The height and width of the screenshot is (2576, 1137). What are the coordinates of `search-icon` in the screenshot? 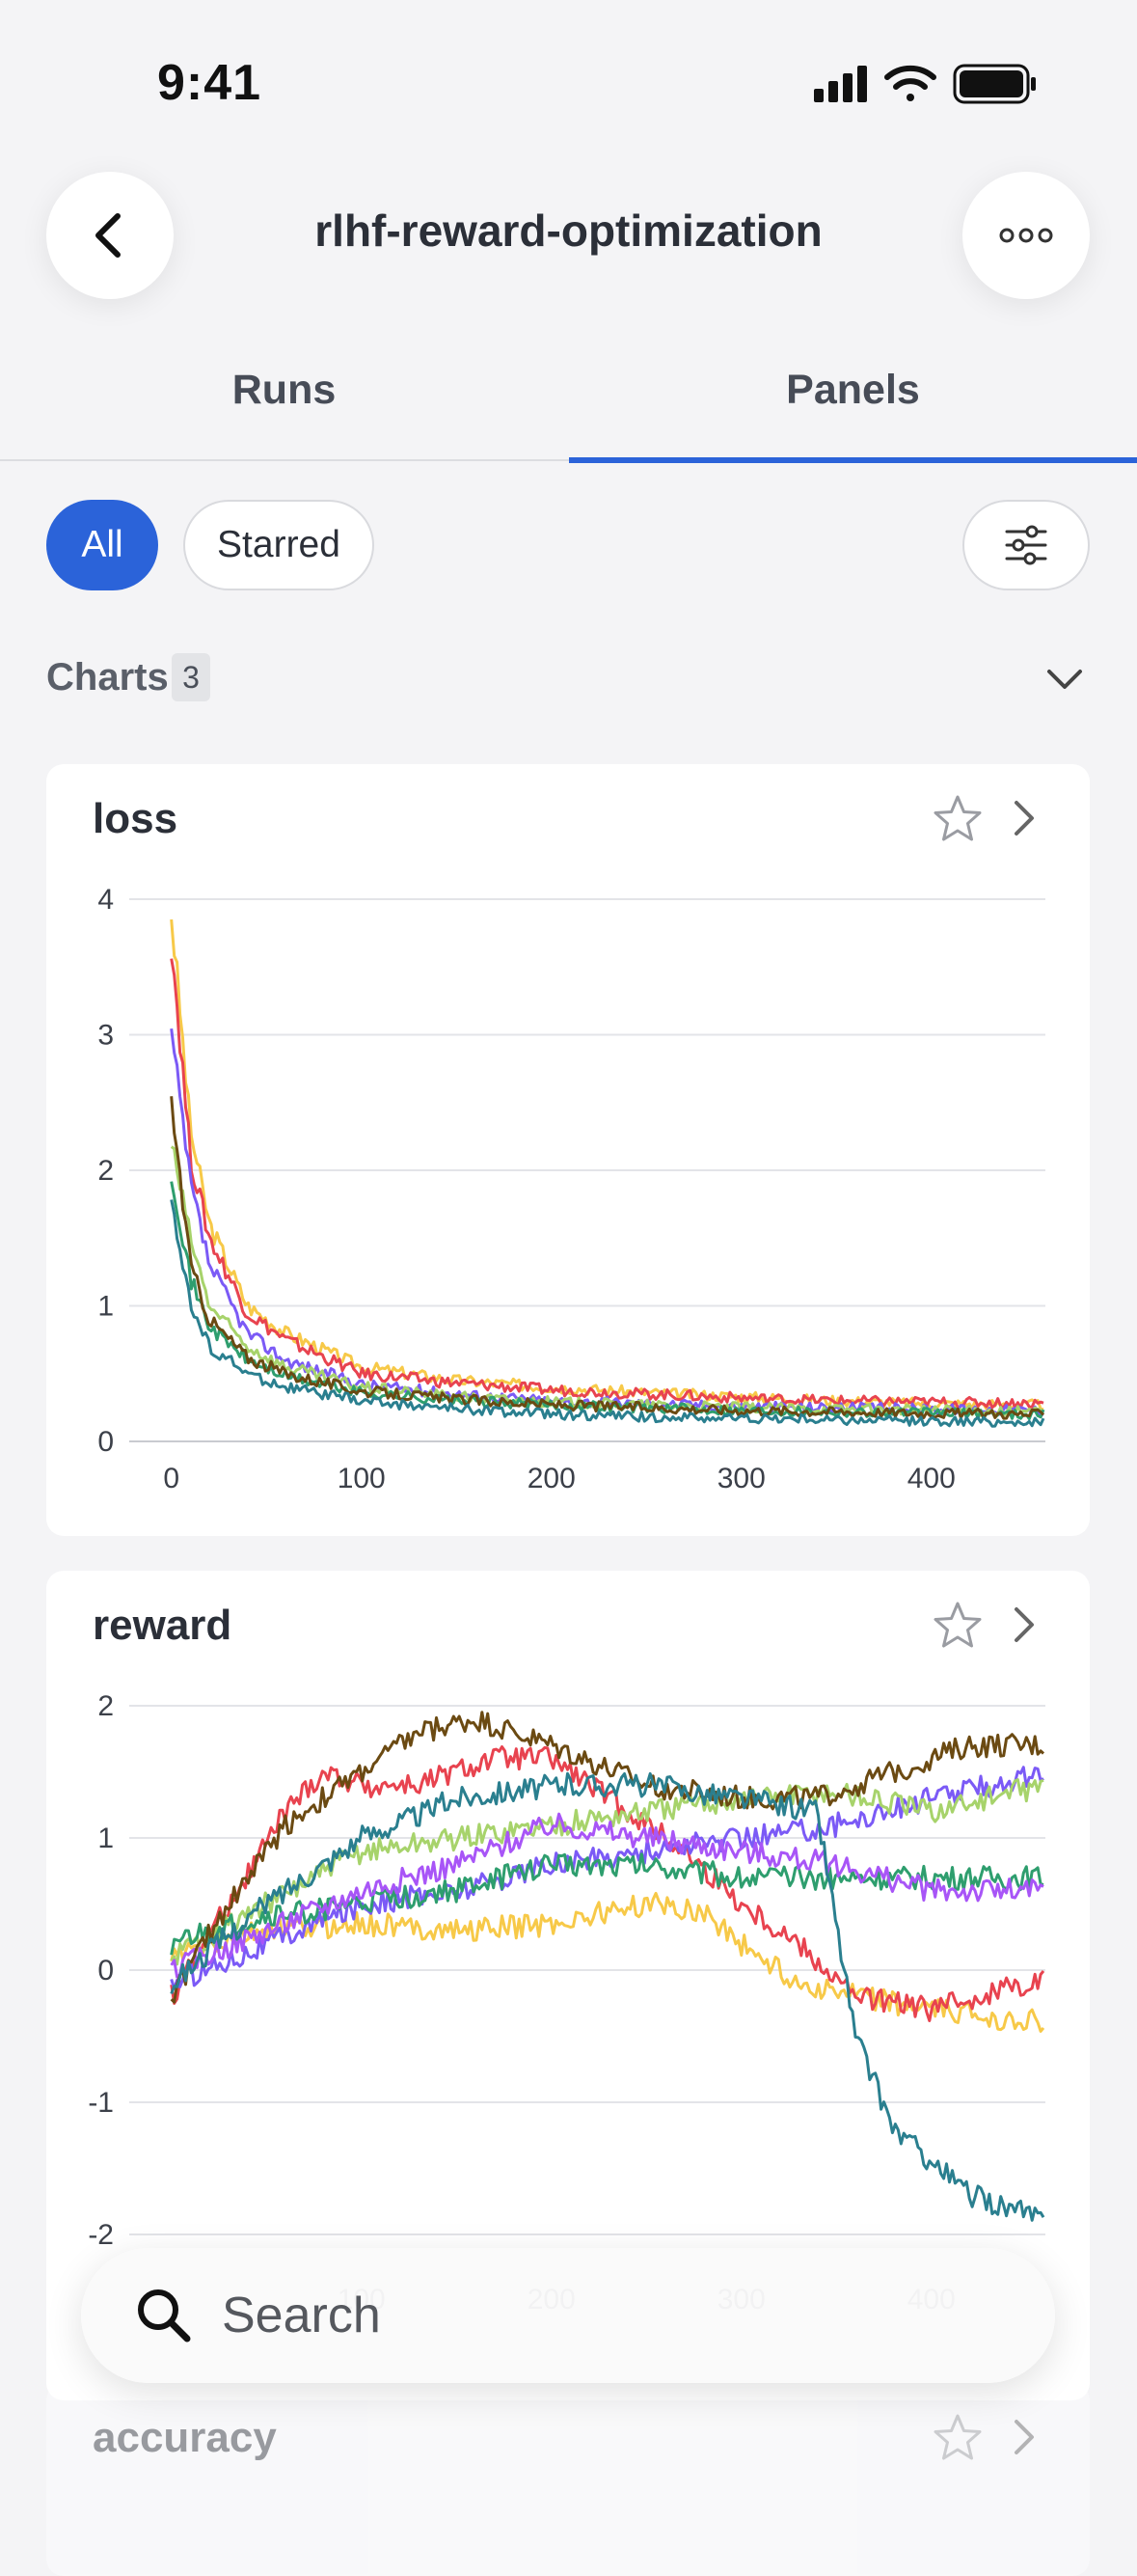 It's located at (165, 2316).